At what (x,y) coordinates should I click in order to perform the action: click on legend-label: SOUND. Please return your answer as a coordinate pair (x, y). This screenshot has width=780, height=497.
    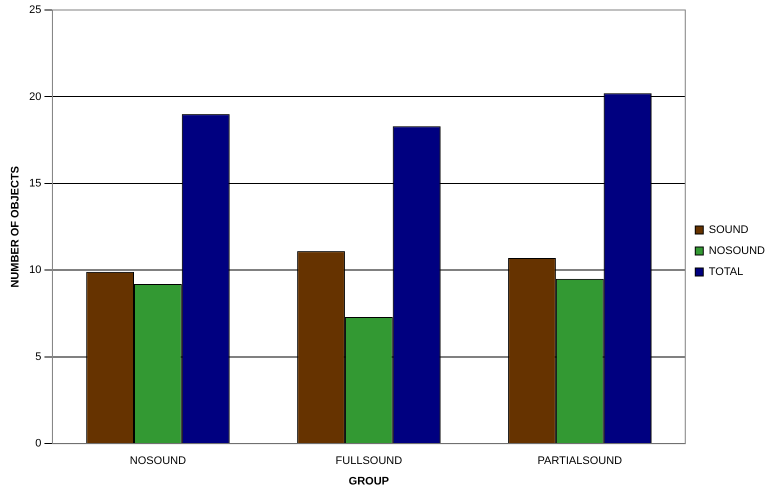
    Looking at the image, I should click on (728, 230).